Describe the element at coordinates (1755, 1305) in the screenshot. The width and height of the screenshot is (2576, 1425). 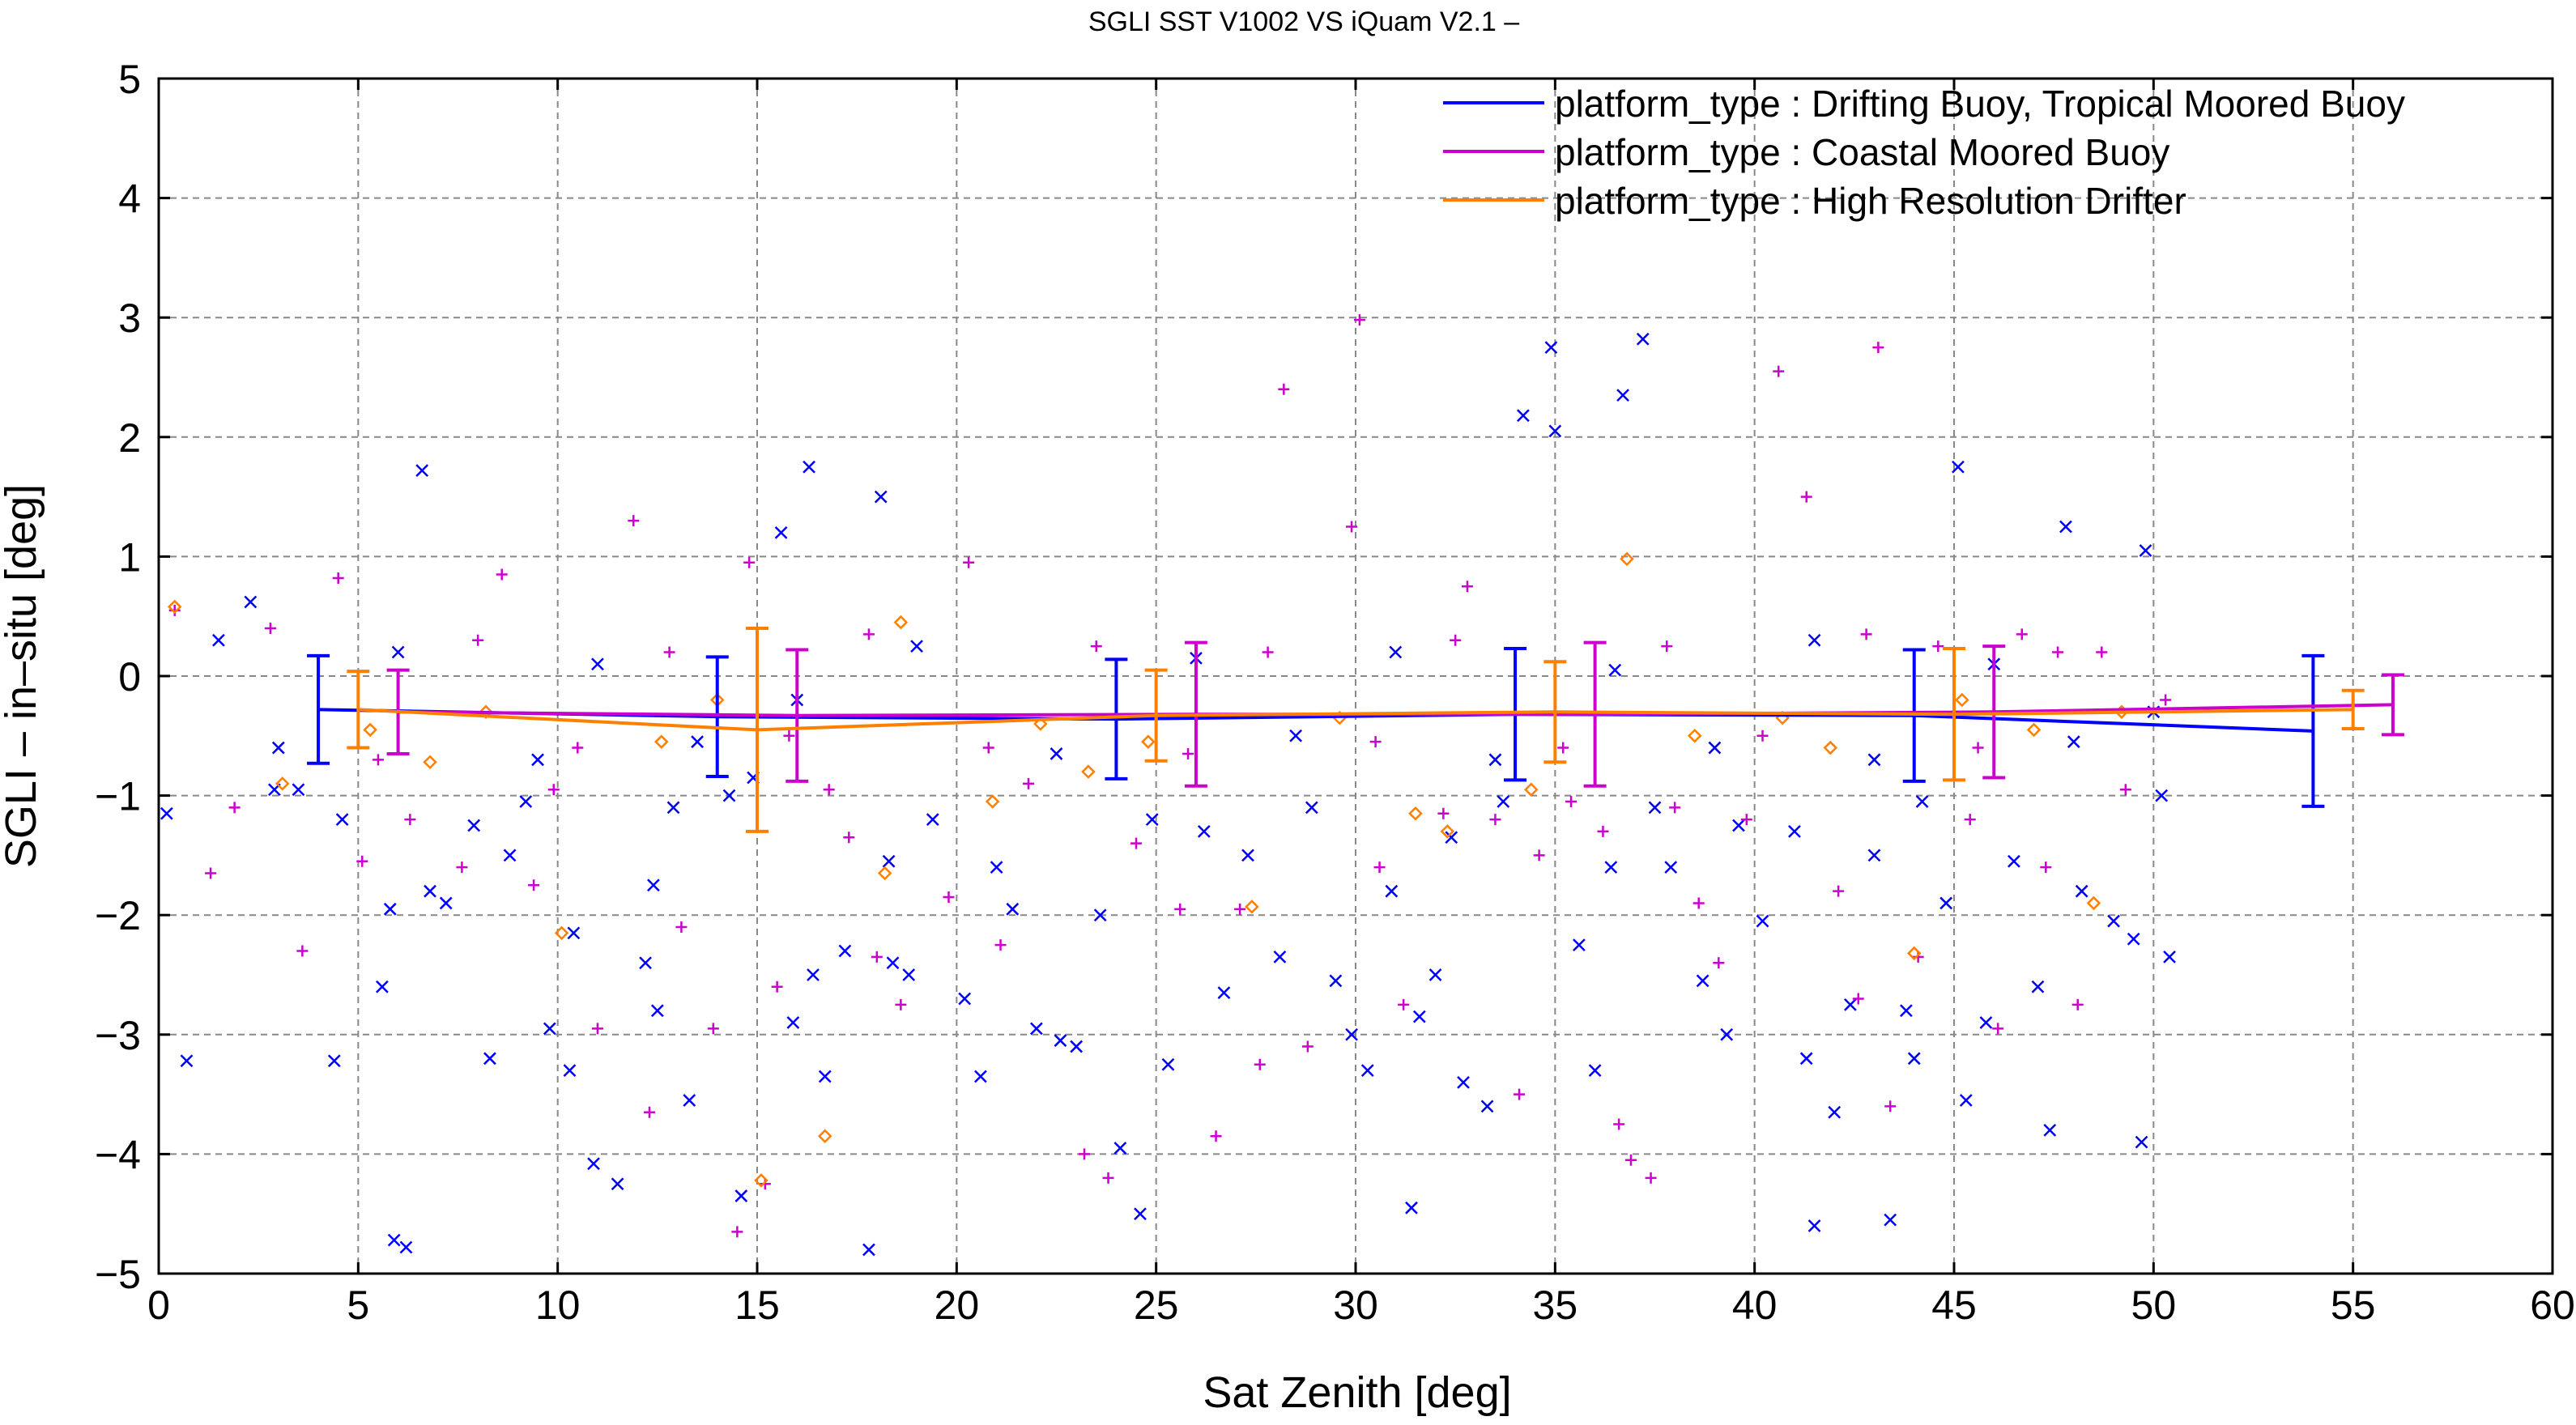
I see `x-tick-label: 40` at that location.